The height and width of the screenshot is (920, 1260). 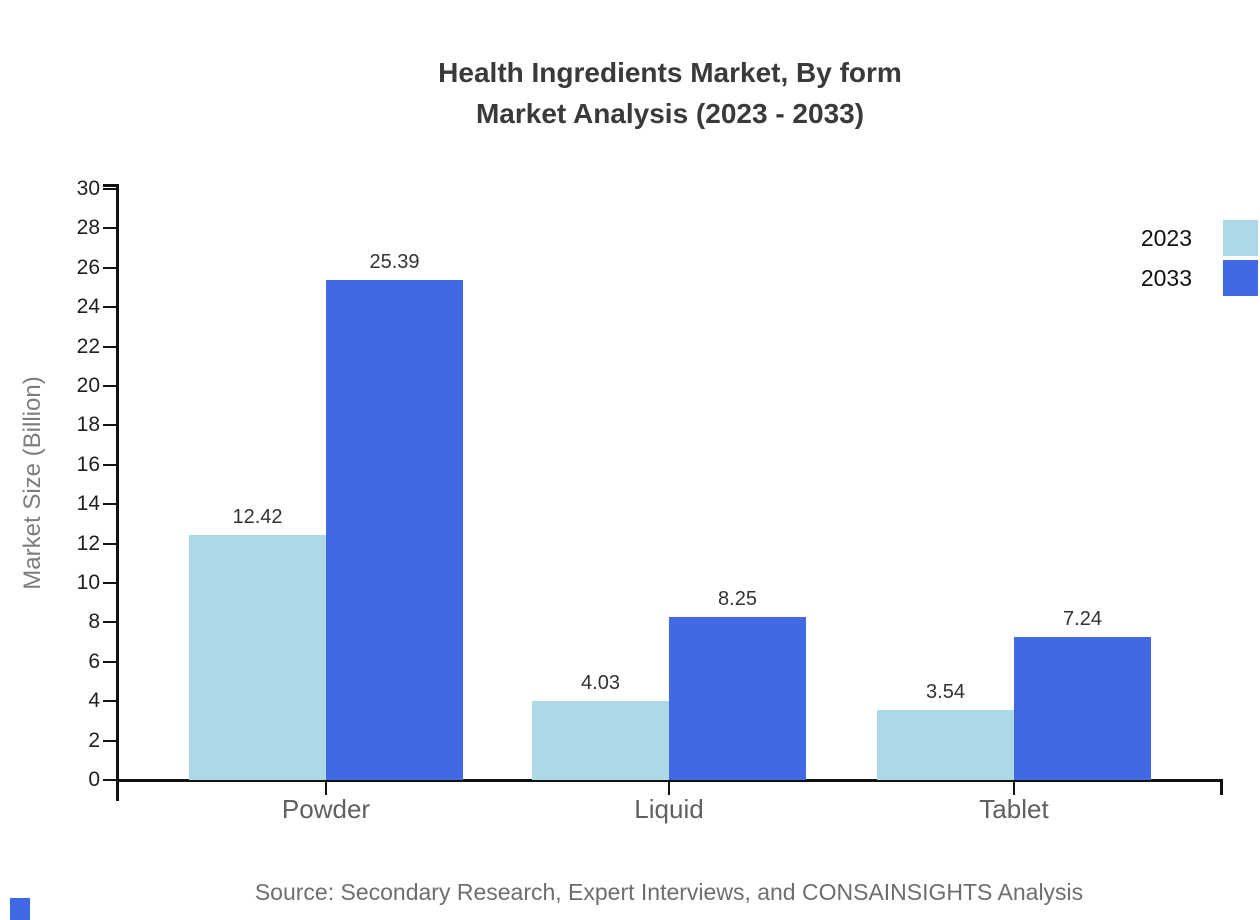 What do you see at coordinates (32, 483) in the screenshot?
I see `y-axis-title: Market Size (Billion)` at bounding box center [32, 483].